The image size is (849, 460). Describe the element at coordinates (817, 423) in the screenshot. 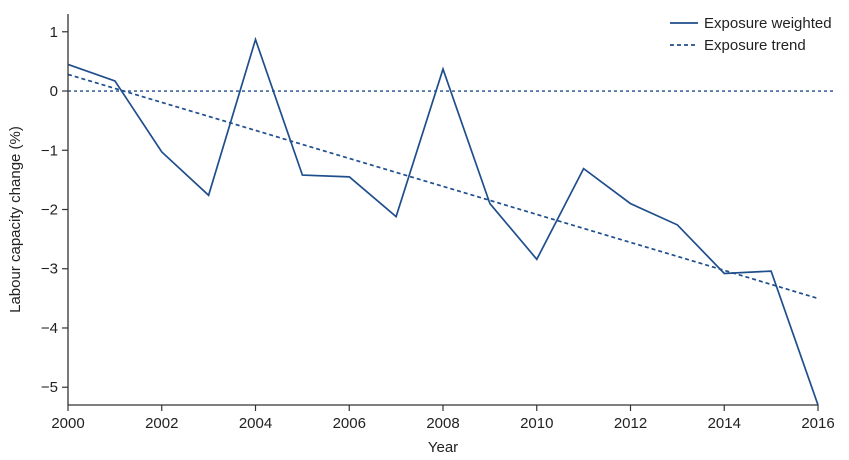

I see `x-tick-label: 2016` at that location.